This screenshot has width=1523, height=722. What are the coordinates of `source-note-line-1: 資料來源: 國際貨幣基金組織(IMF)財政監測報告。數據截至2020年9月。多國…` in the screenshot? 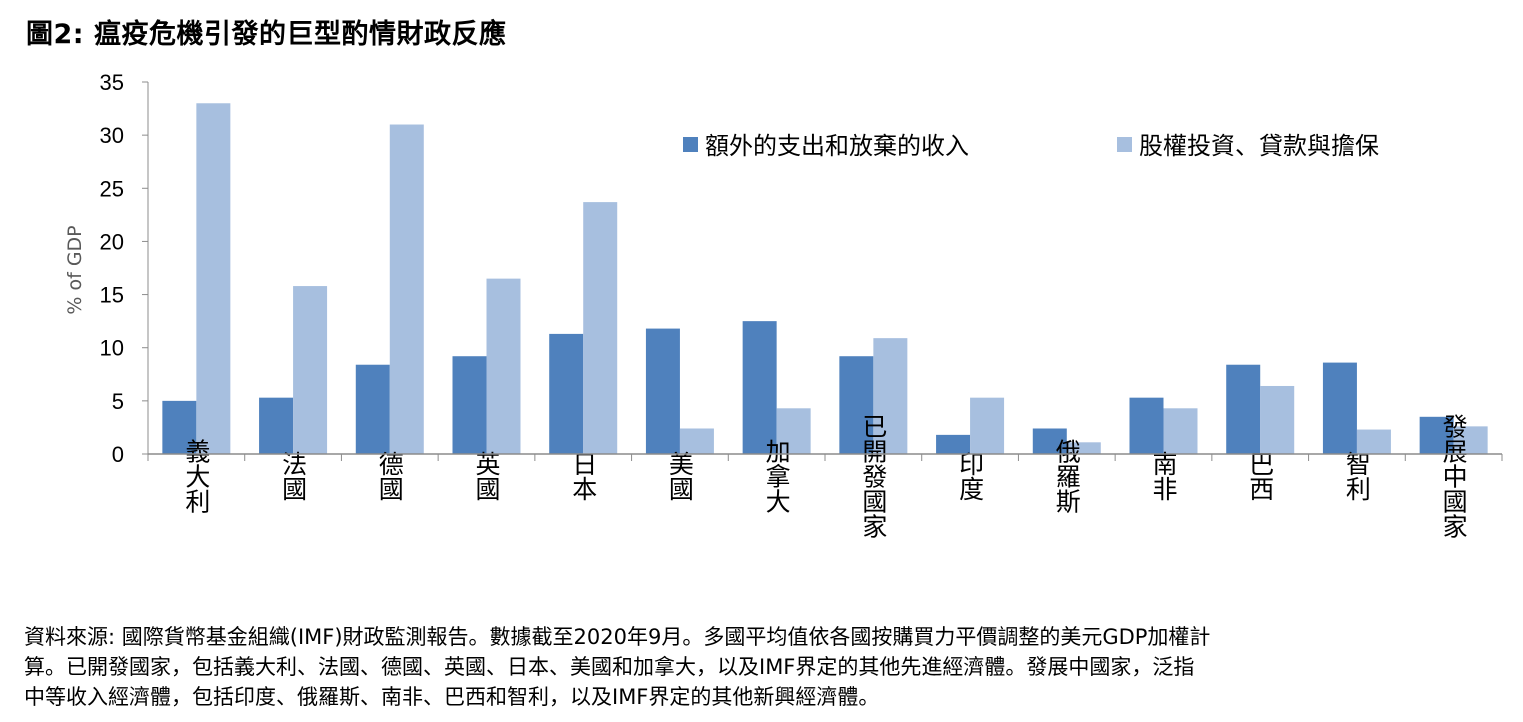 It's located at (617, 637).